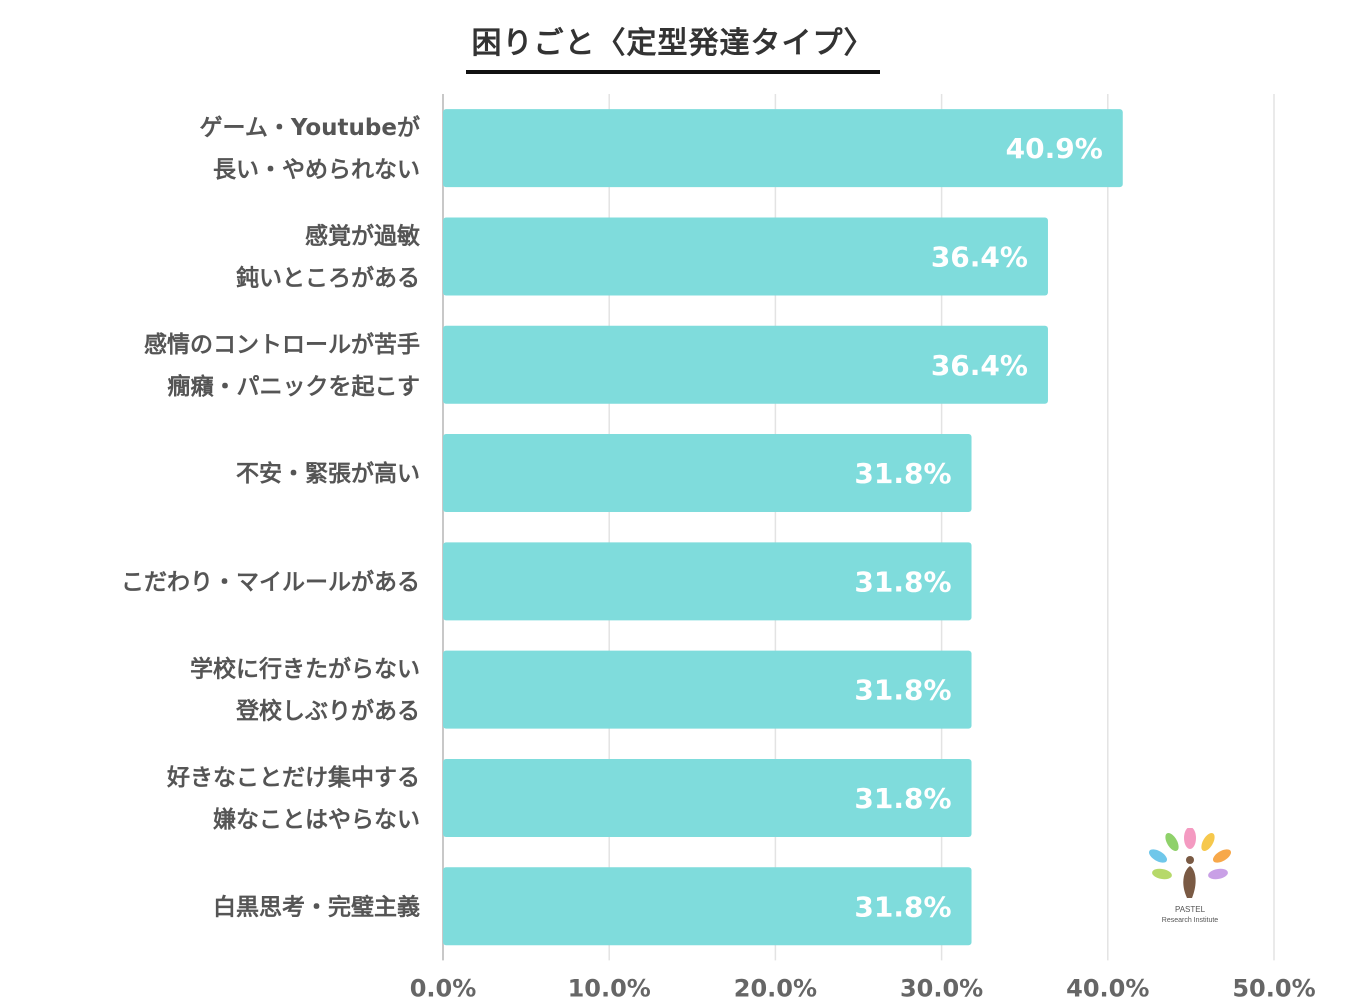 This screenshot has height=1000, width=1366. Describe the element at coordinates (443, 987) in the screenshot. I see `x-tick-label: 0.0%` at that location.